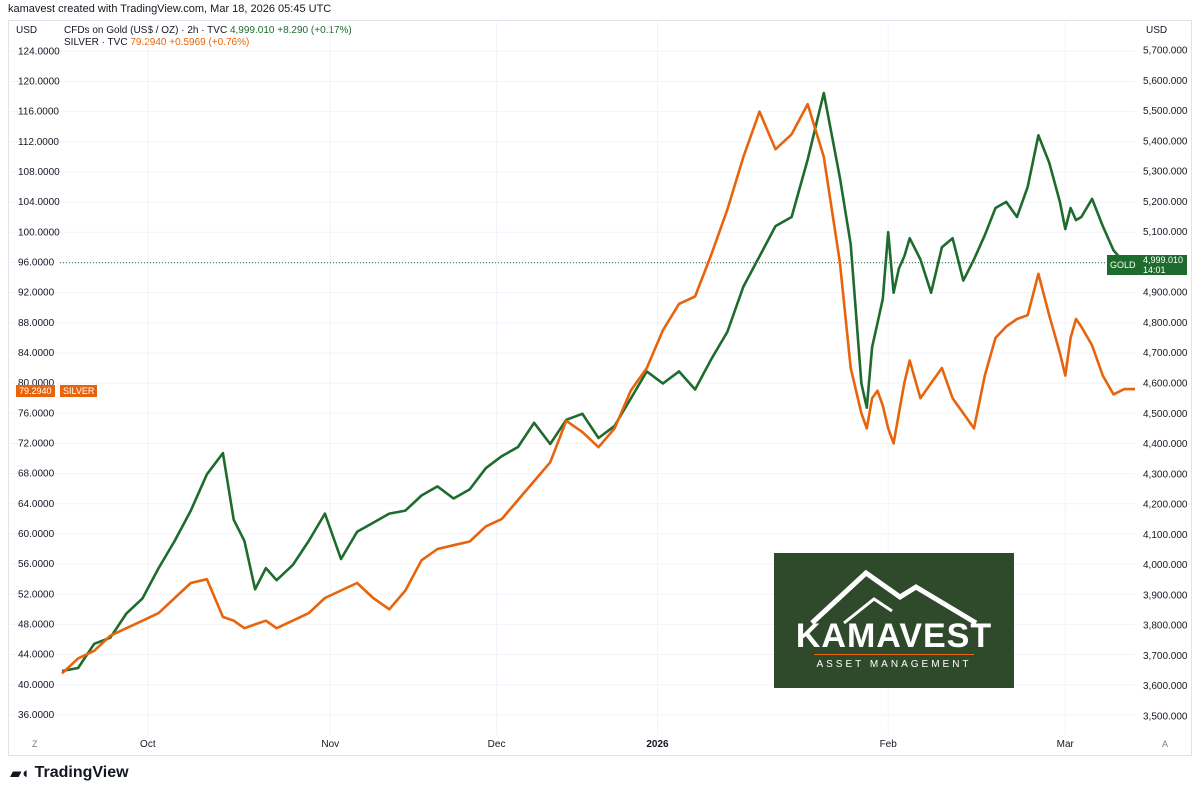 Image resolution: width=1200 pixels, height=795 pixels. What do you see at coordinates (1165, 505) in the screenshot?
I see `right-axis-tick-label: 4,200.000` at bounding box center [1165, 505].